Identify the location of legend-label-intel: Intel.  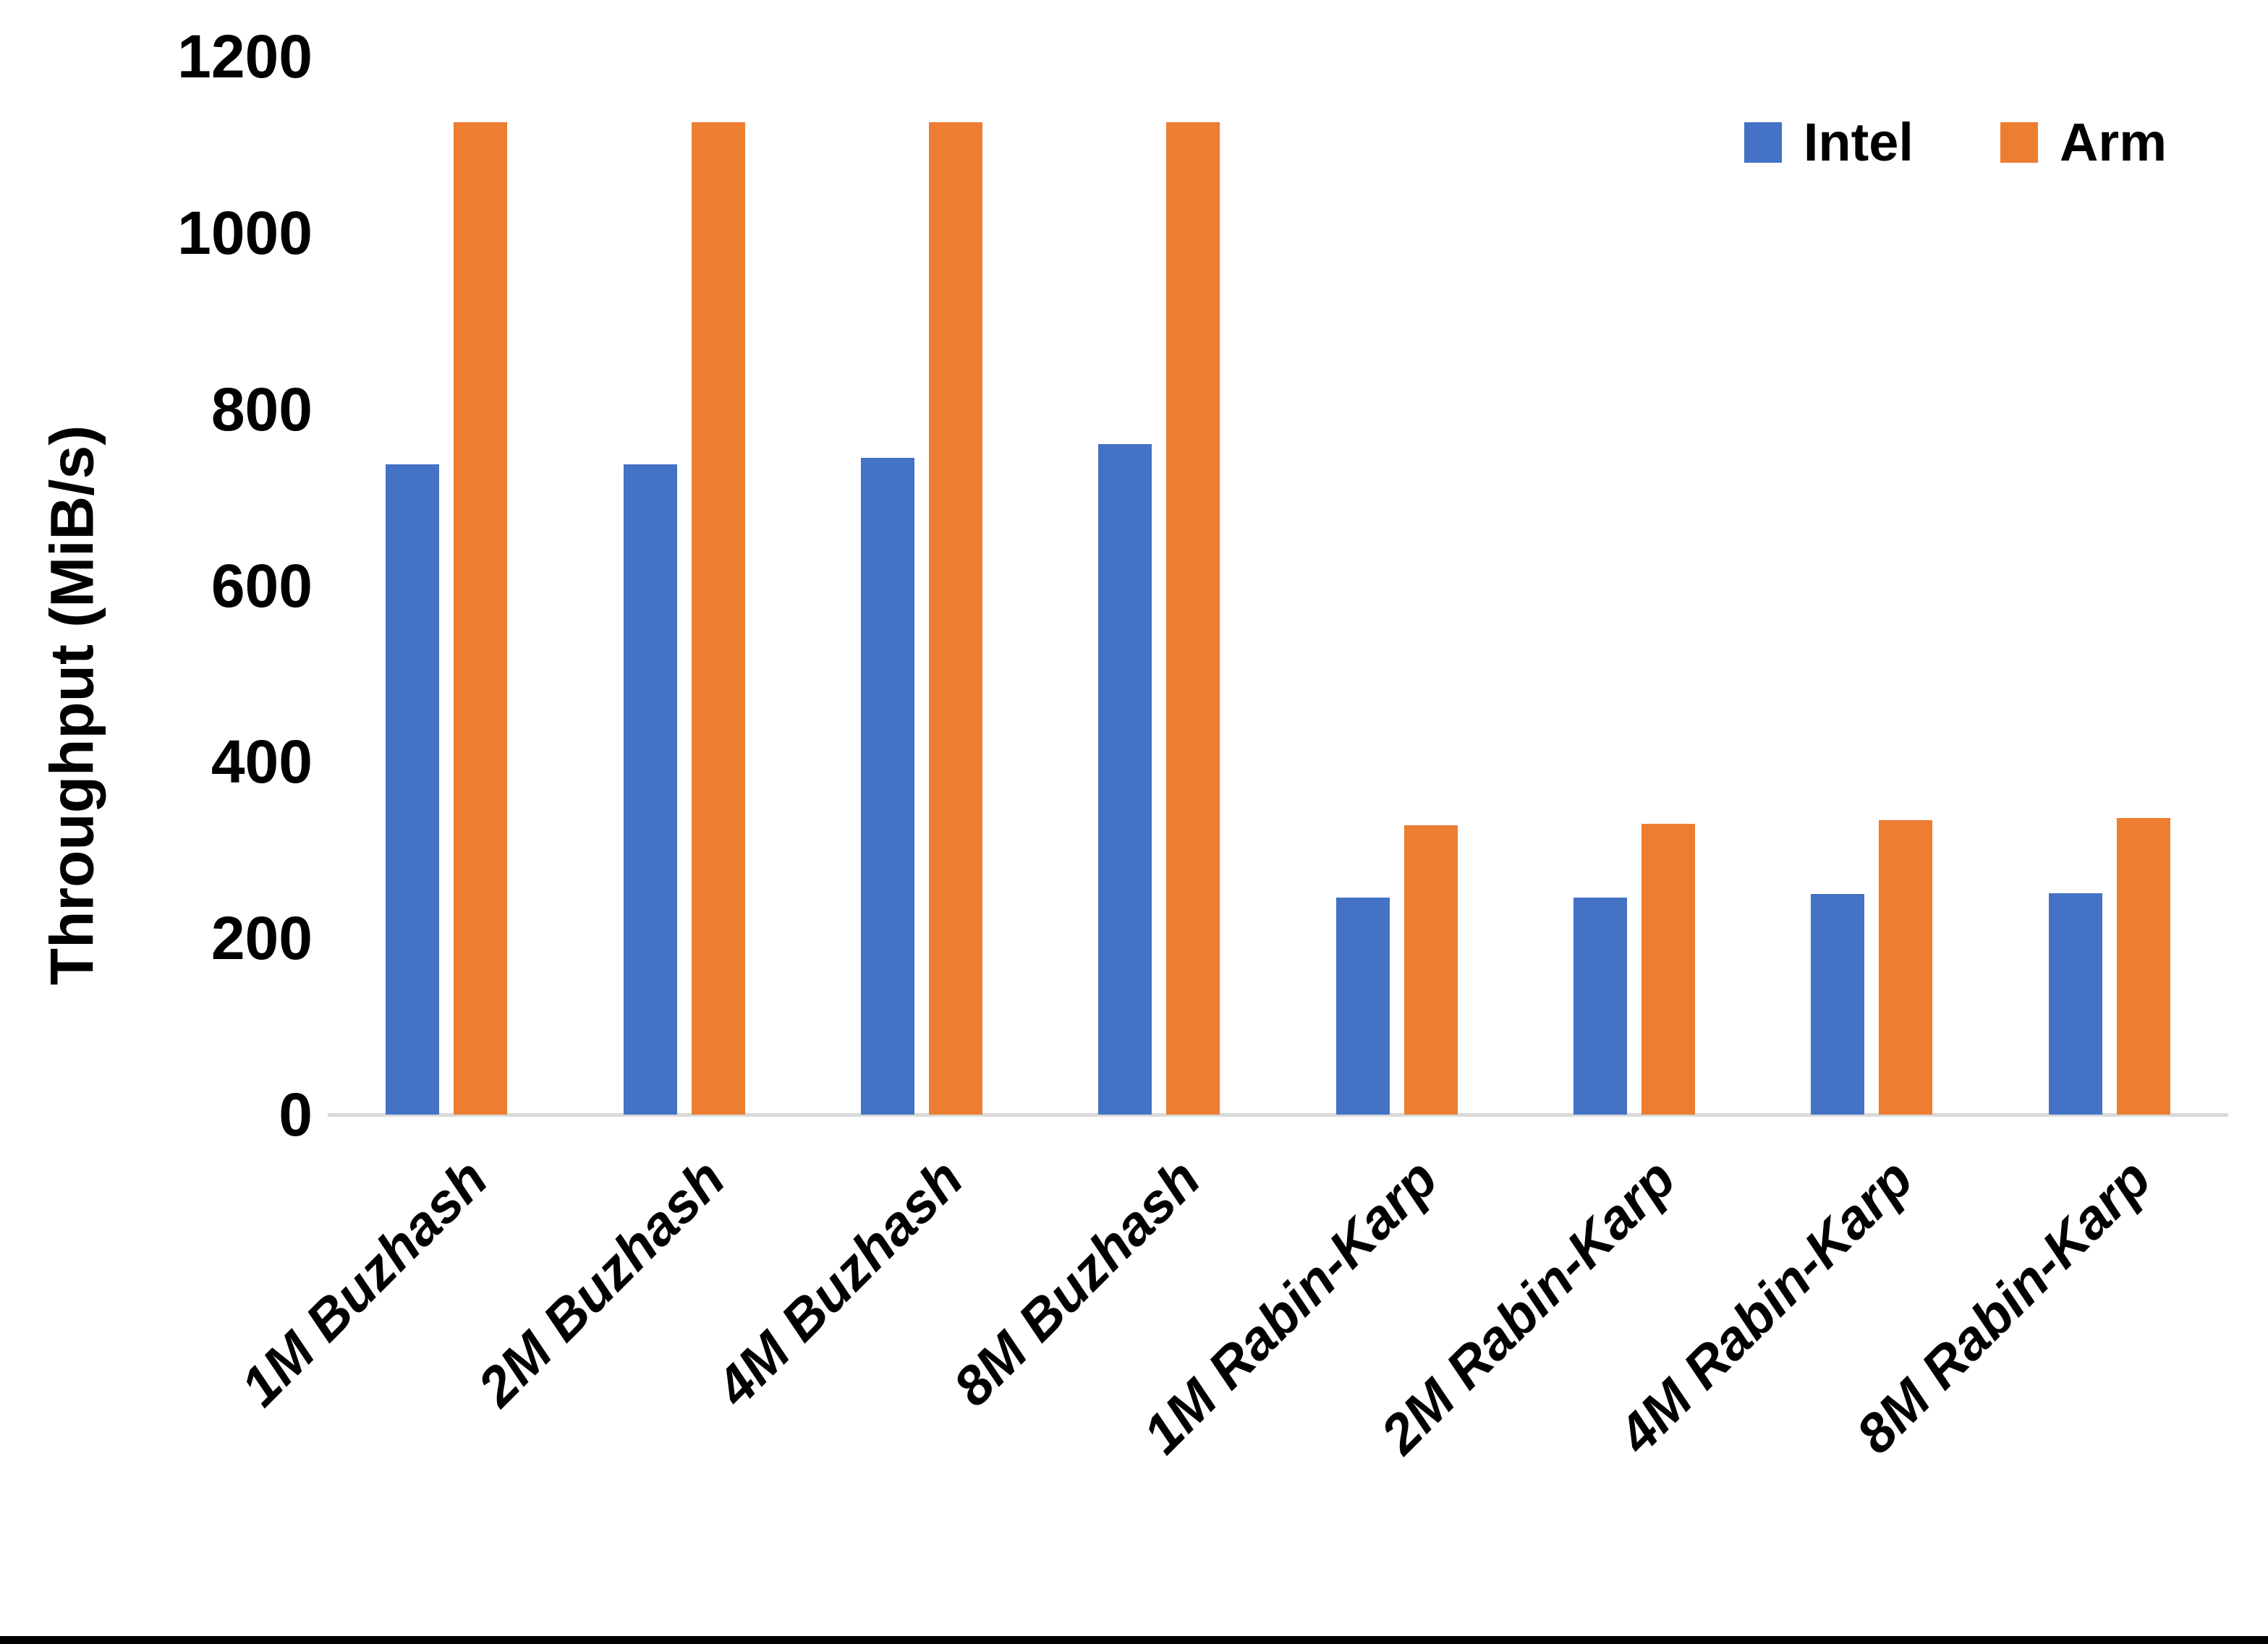
(1858, 142).